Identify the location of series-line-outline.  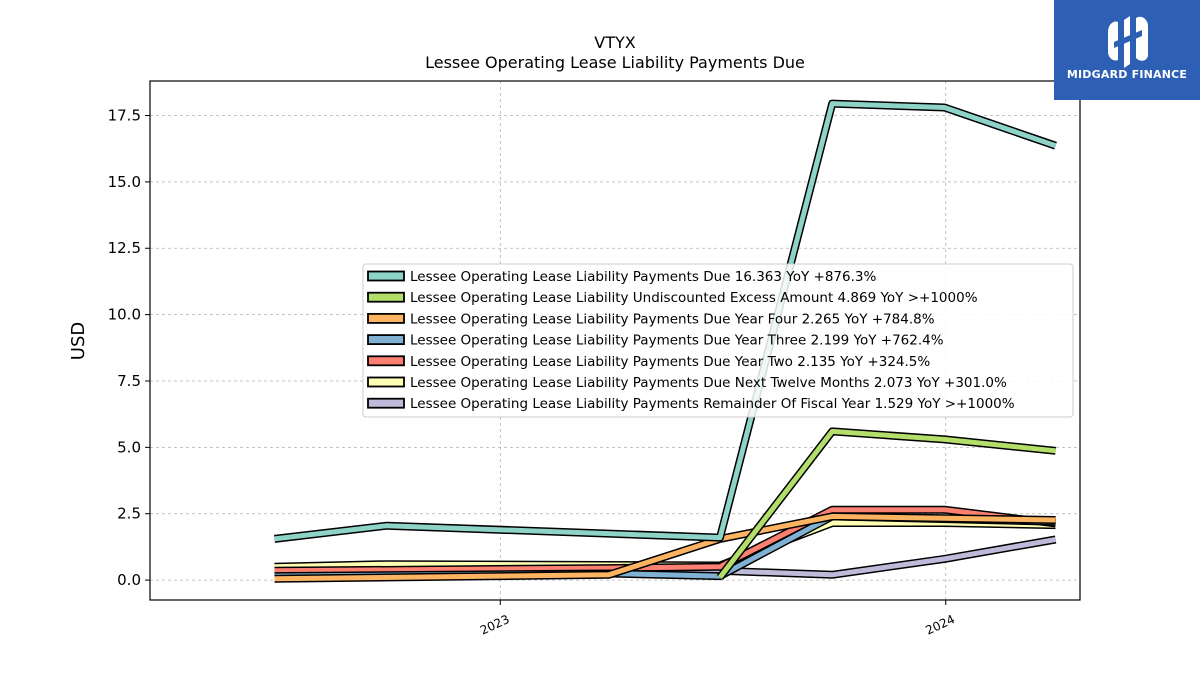
(886, 503).